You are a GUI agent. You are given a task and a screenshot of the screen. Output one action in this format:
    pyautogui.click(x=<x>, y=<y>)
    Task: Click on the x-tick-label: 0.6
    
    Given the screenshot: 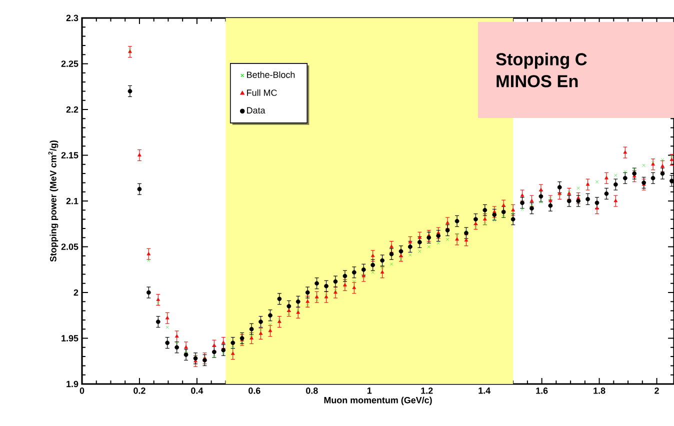 What is the action you would take?
    pyautogui.click(x=254, y=391)
    